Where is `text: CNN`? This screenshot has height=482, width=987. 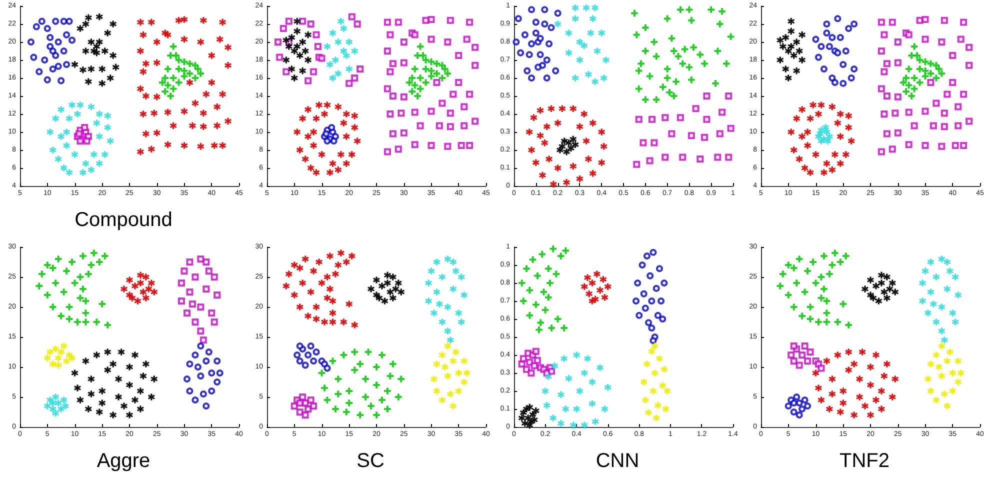
text: CNN is located at coordinates (618, 461).